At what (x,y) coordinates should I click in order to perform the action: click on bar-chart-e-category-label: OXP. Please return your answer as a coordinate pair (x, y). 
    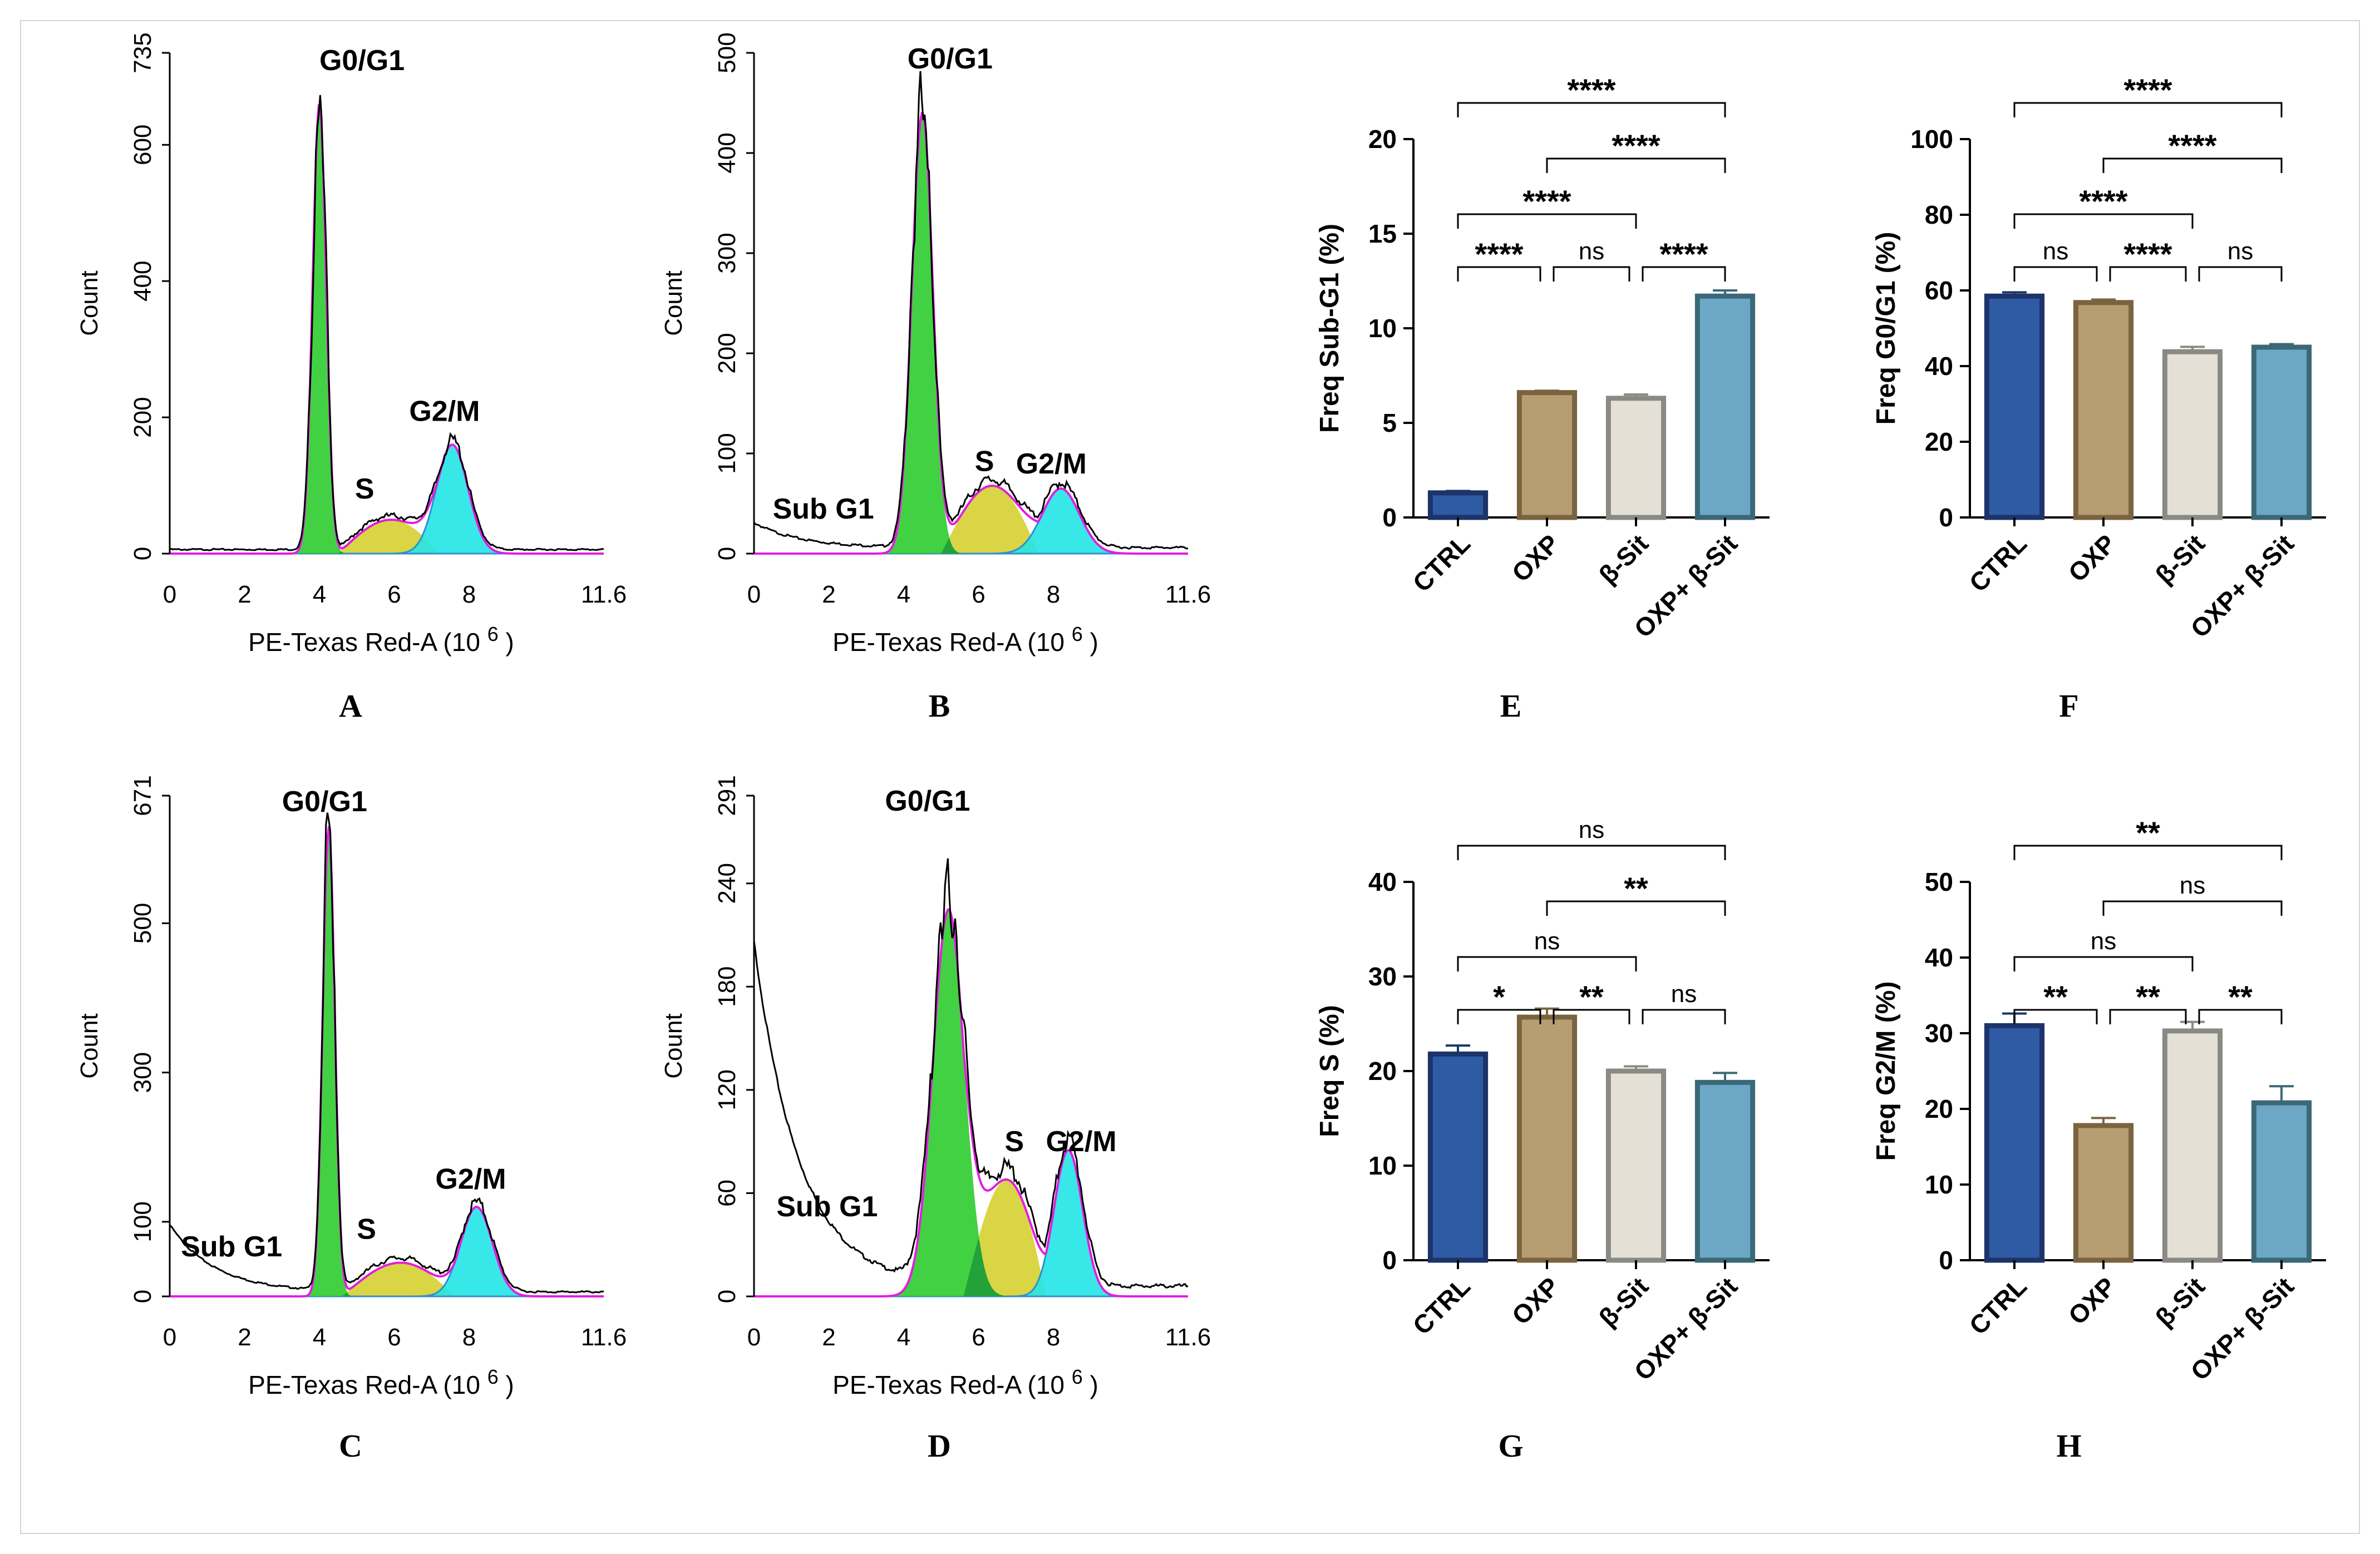
    Looking at the image, I should click on (1535, 558).